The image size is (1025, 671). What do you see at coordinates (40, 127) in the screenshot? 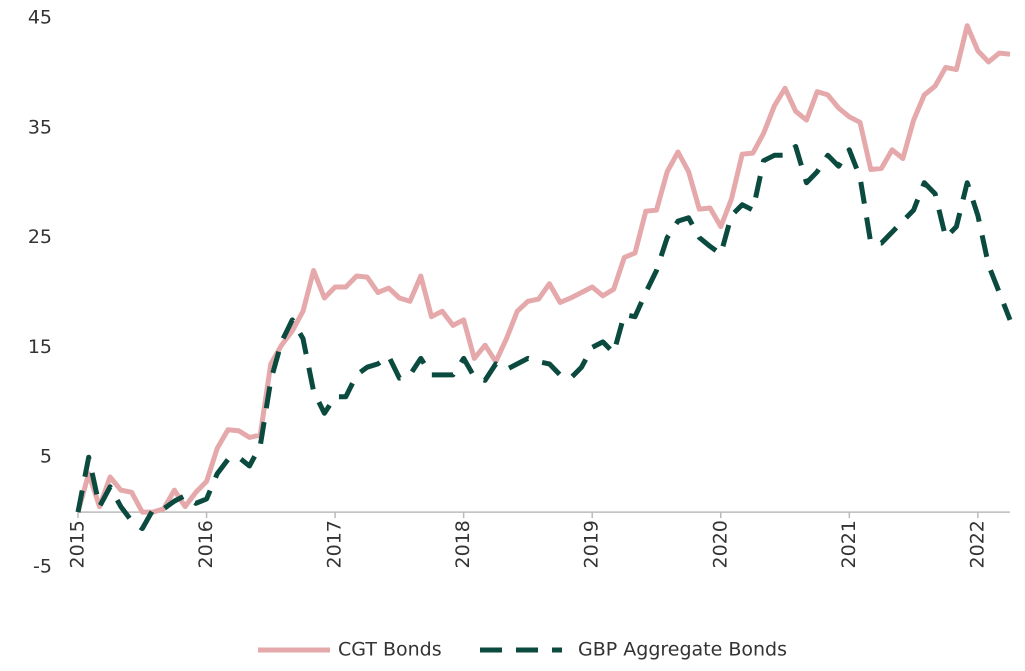
I see `y-tick-label: 35` at bounding box center [40, 127].